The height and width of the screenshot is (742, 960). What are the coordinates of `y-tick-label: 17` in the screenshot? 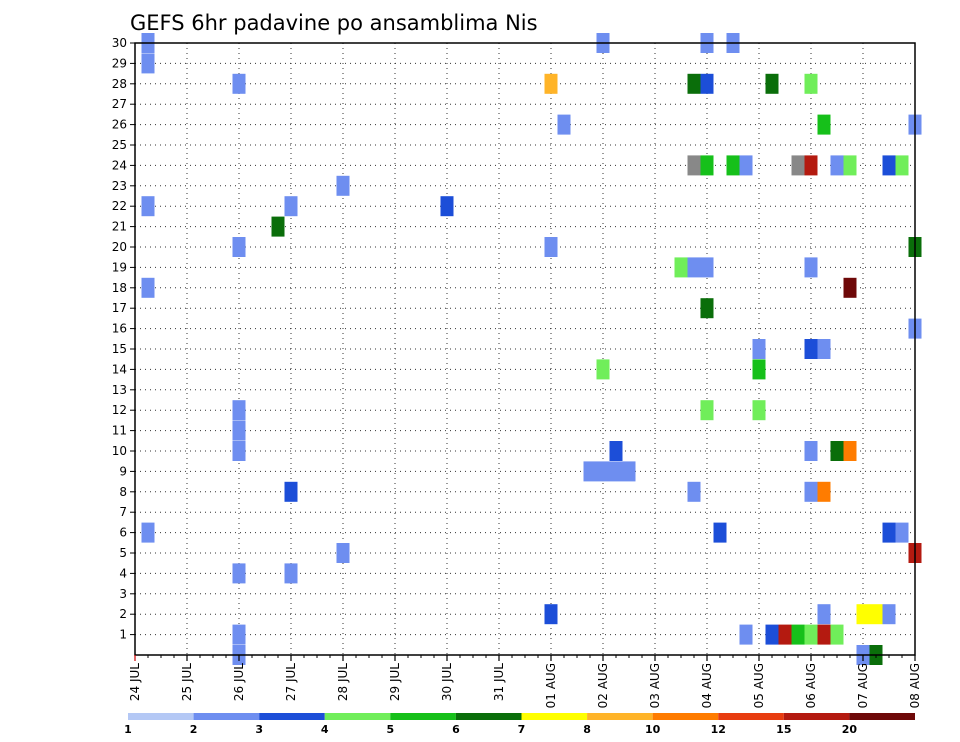 It's located at (119, 308).